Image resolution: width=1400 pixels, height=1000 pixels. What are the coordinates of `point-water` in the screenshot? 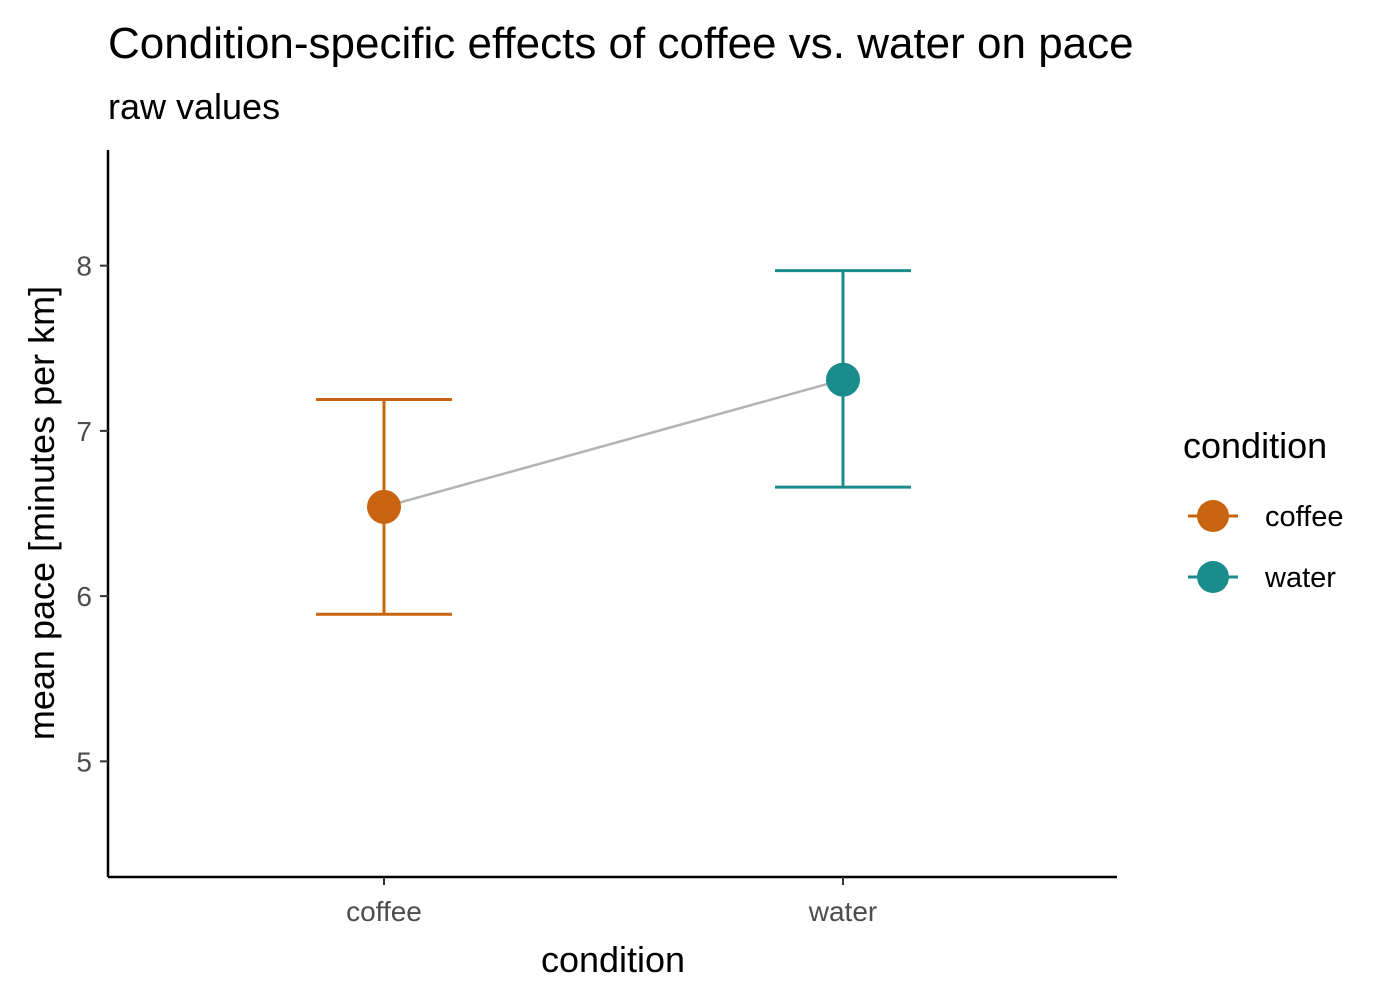 It's located at (843, 379).